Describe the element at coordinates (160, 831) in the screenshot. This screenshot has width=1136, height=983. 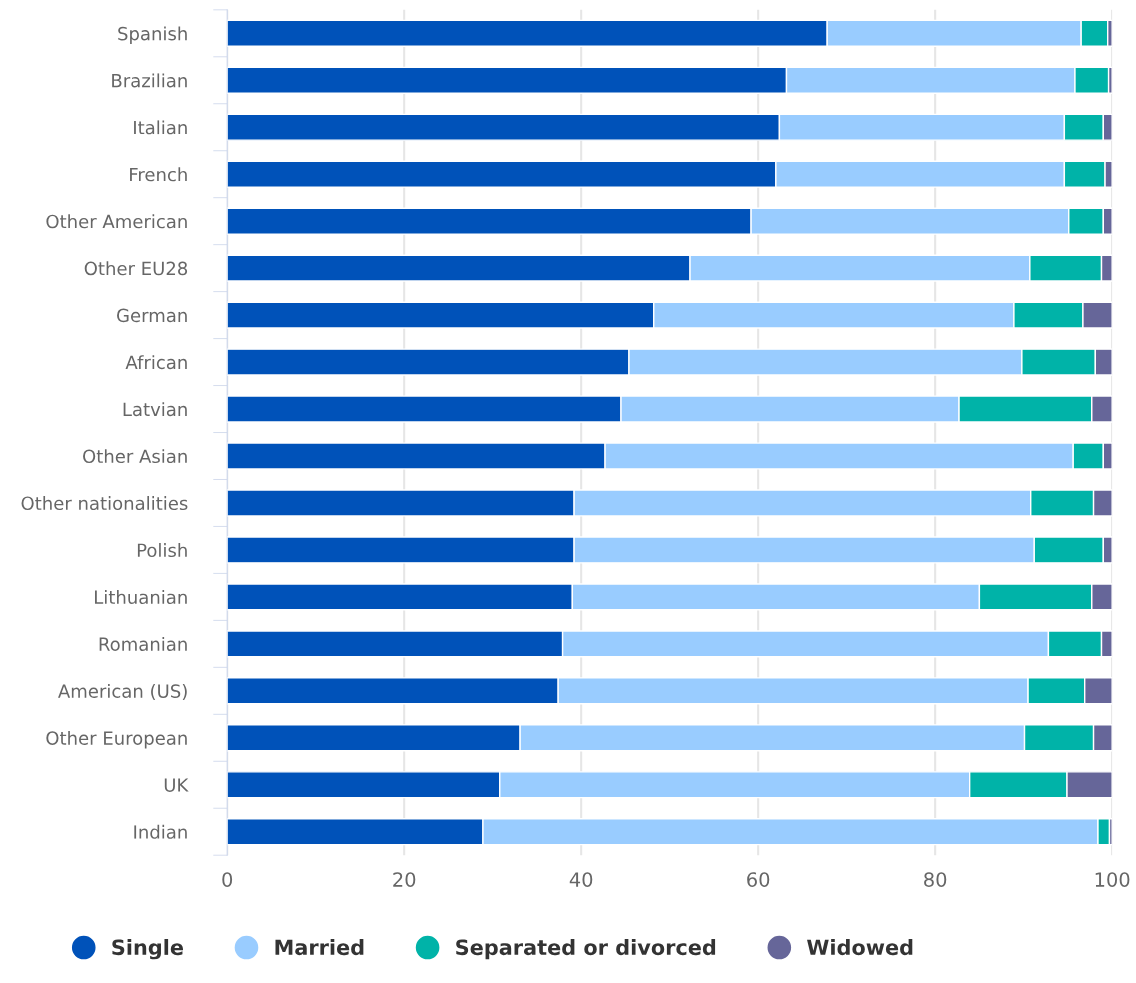
I see `y-tick-label: Indian` at that location.